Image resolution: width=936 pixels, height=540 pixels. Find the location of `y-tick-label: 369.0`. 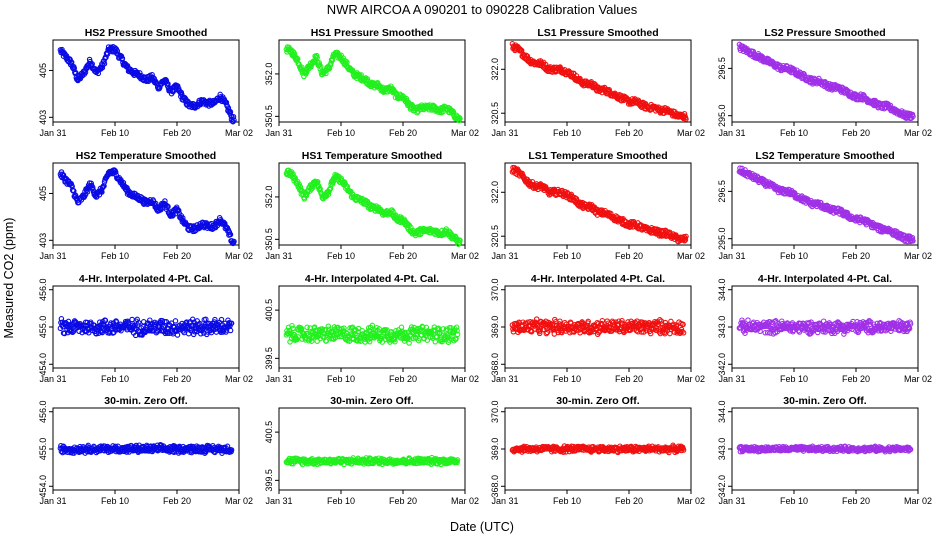

y-tick-label: 369.0 is located at coordinates (495, 327).